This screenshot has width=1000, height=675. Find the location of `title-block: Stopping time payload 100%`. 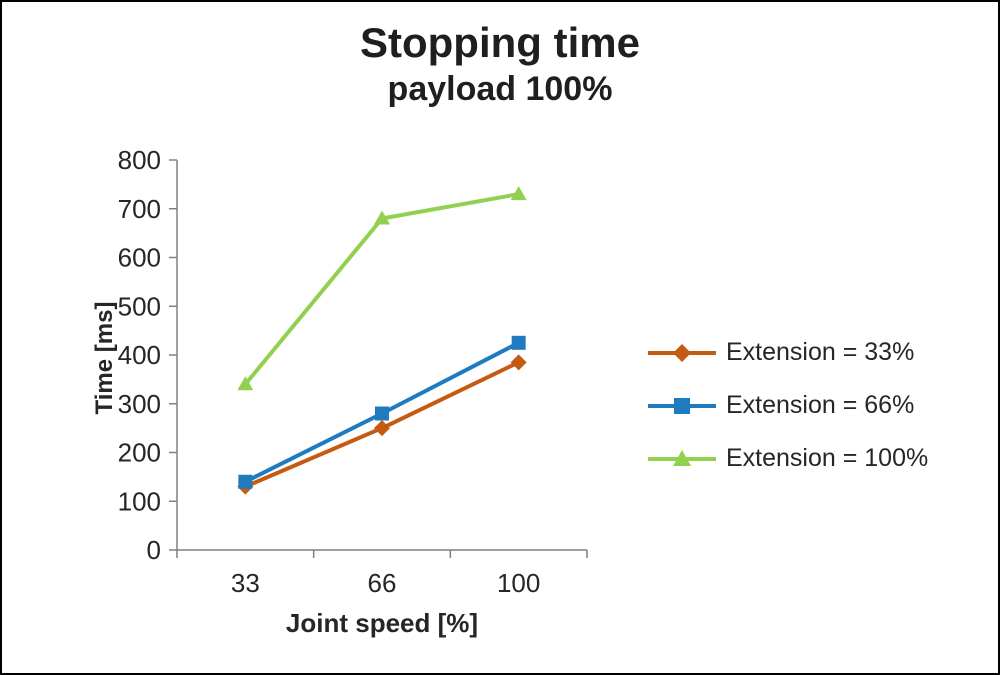

title-block: Stopping time payload 100% is located at coordinates (500, 64).